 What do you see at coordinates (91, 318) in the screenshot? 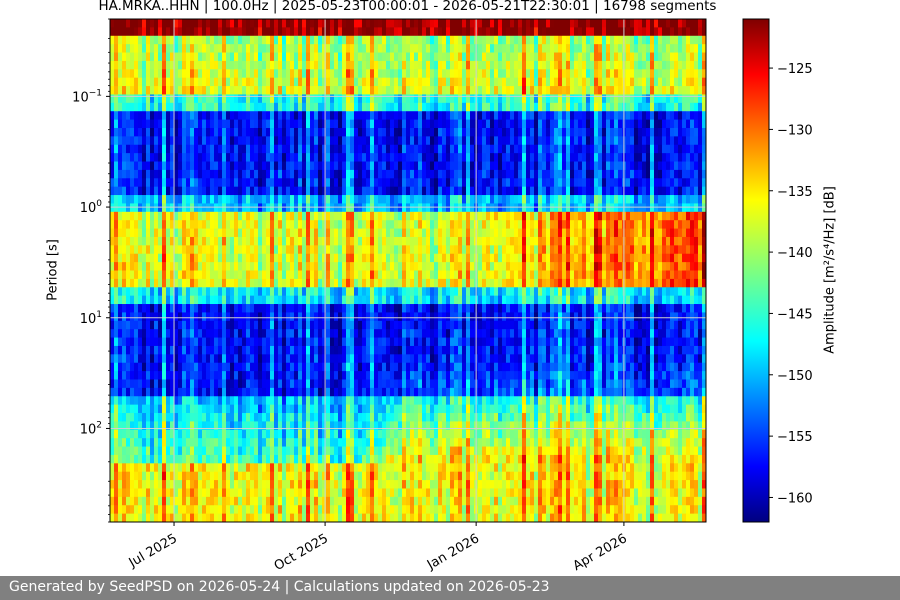
I see `y-tick-label: 10¹` at bounding box center [91, 318].